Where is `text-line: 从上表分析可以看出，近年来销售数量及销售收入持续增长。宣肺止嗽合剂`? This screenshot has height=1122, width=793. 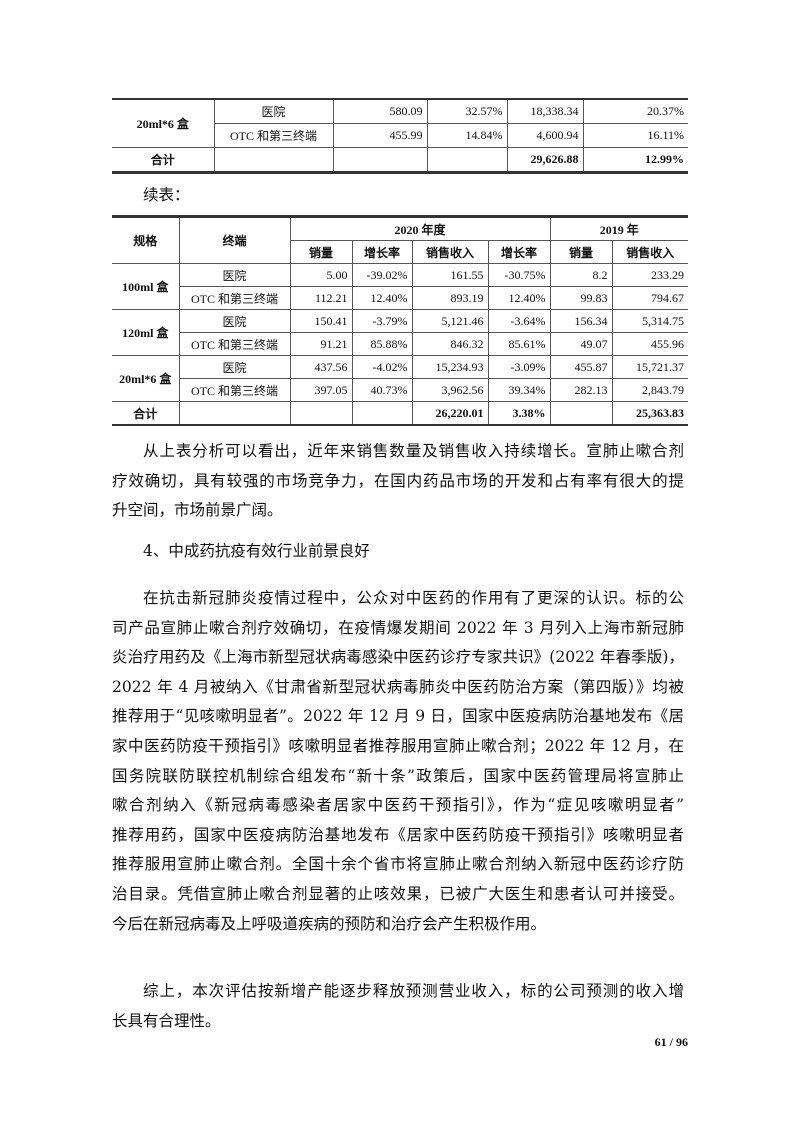 text-line: 从上表分析可以看出，近年来销售数量及销售收入持续增长。宣肺止嗽合剂 is located at coordinates (413, 451).